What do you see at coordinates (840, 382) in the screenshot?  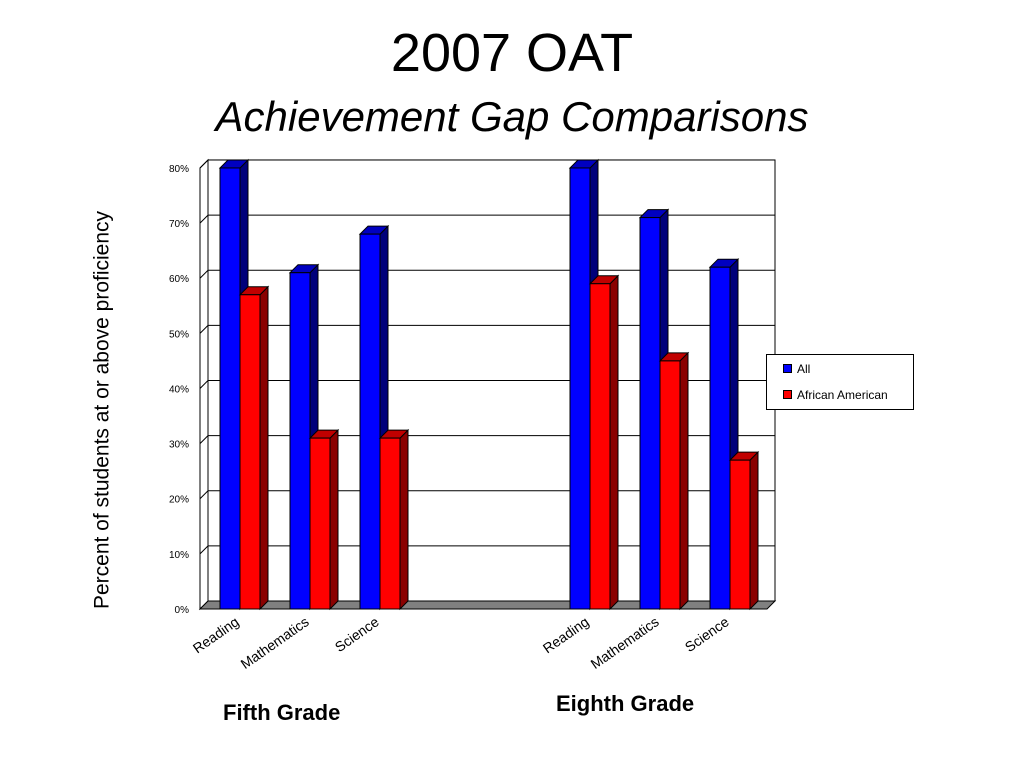 I see `legend: All African American` at bounding box center [840, 382].